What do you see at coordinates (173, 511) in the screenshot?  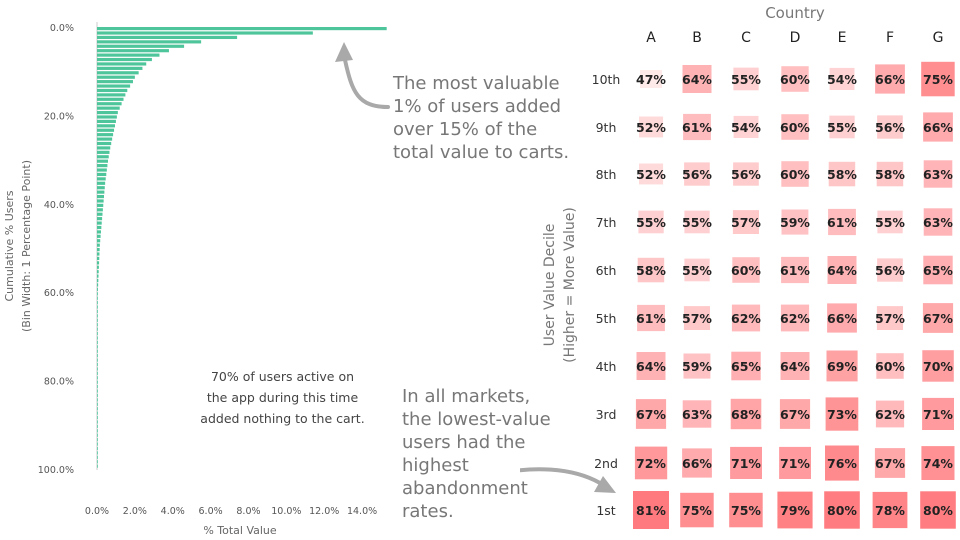 I see `x-tick-label: 4.0%` at bounding box center [173, 511].